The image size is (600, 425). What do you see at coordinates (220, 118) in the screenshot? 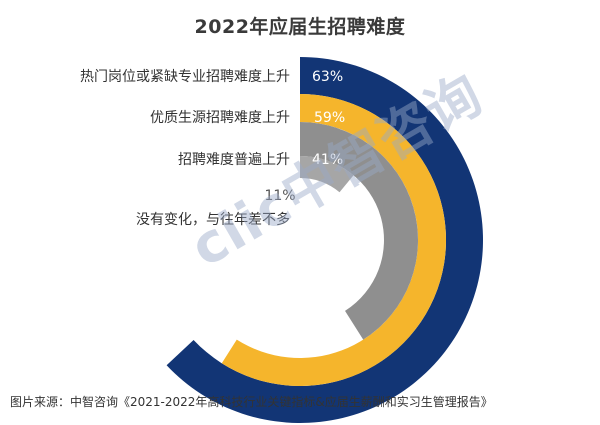
I see `category-label-2: 优质生源招聘难度上升` at bounding box center [220, 118].